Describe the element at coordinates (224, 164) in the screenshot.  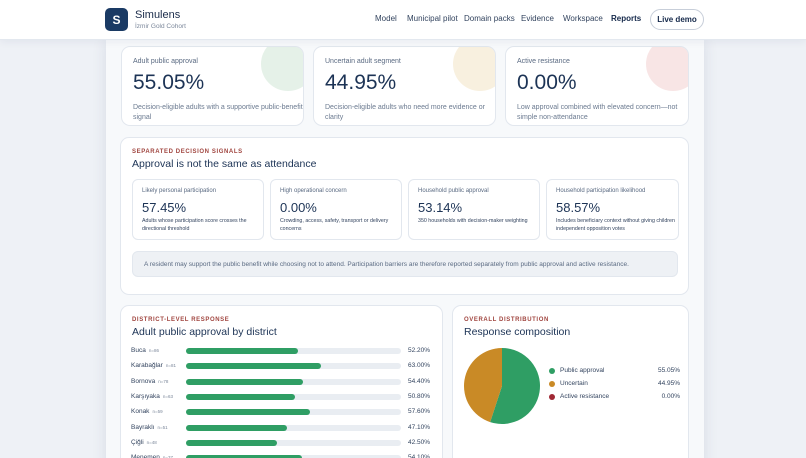
I see `section-title: Approval is not the same as attendance` at that location.